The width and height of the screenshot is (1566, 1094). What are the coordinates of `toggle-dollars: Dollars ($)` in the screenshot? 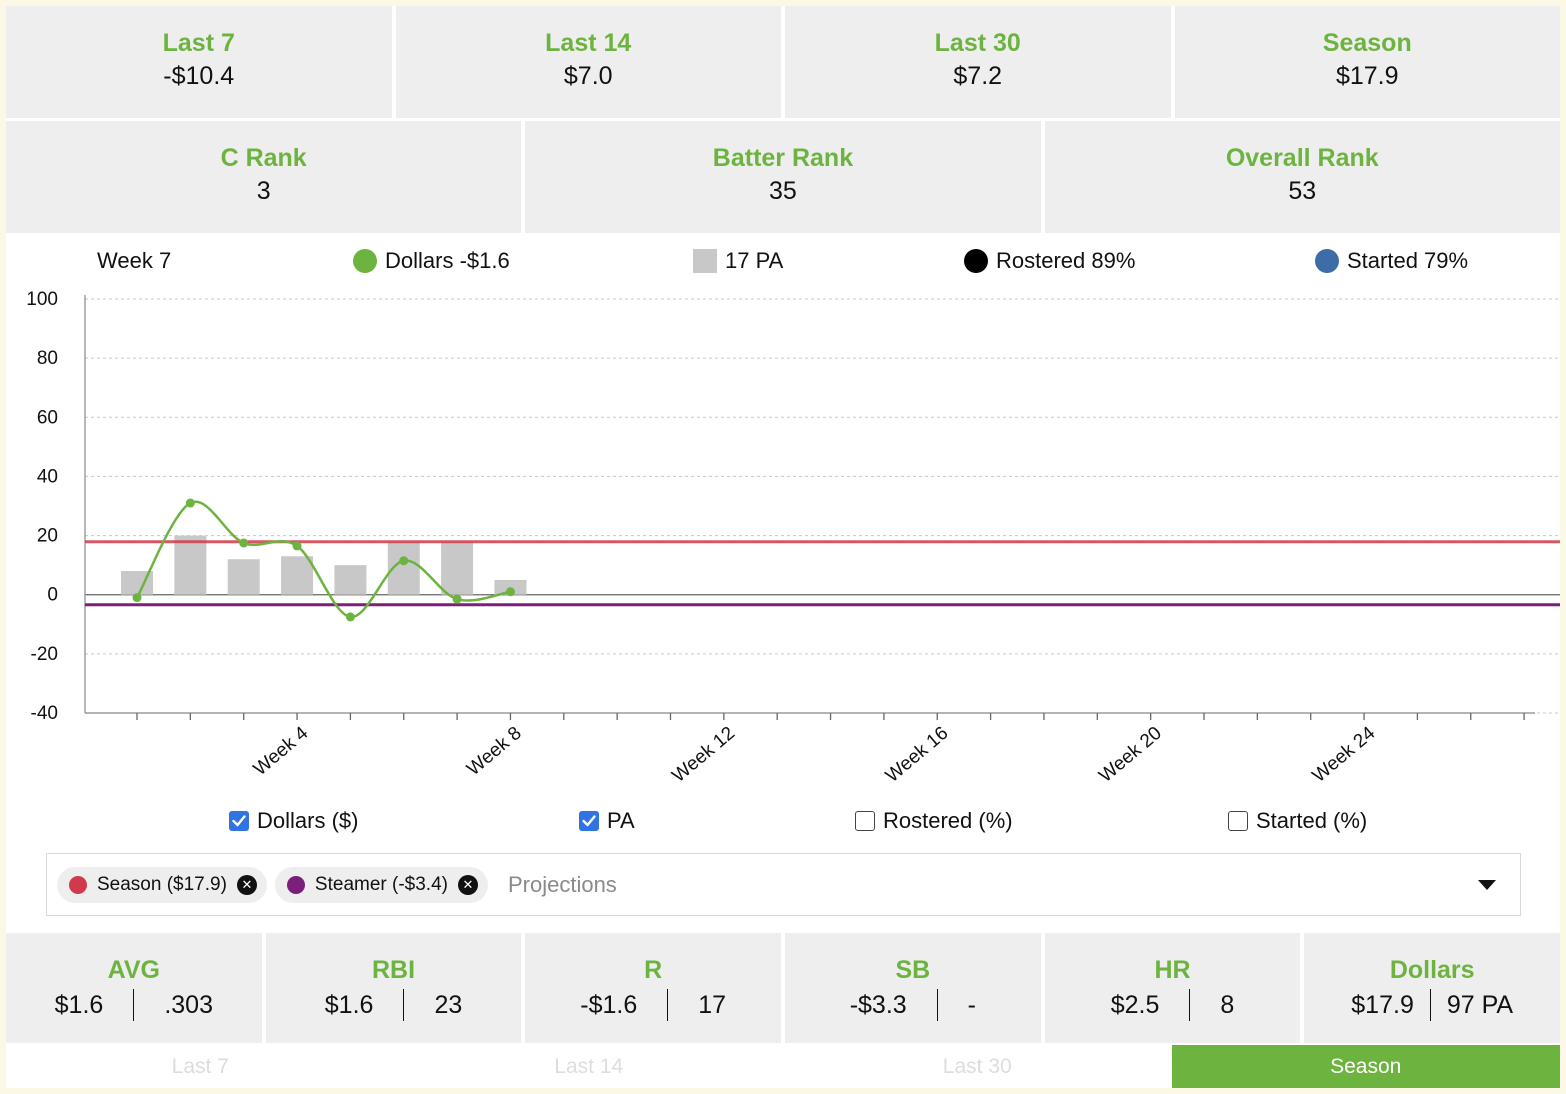 It's located at (293, 821).